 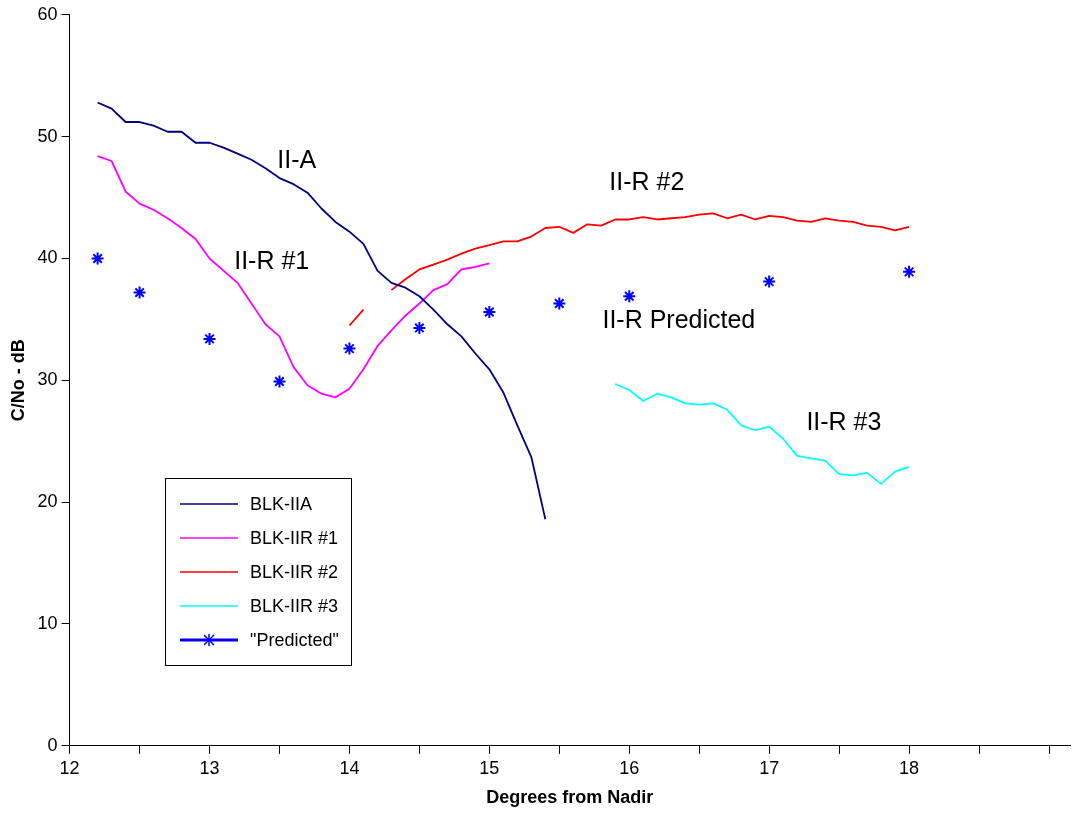 What do you see at coordinates (294, 538) in the screenshot?
I see `legend-label: BLK-IIR #1` at bounding box center [294, 538].